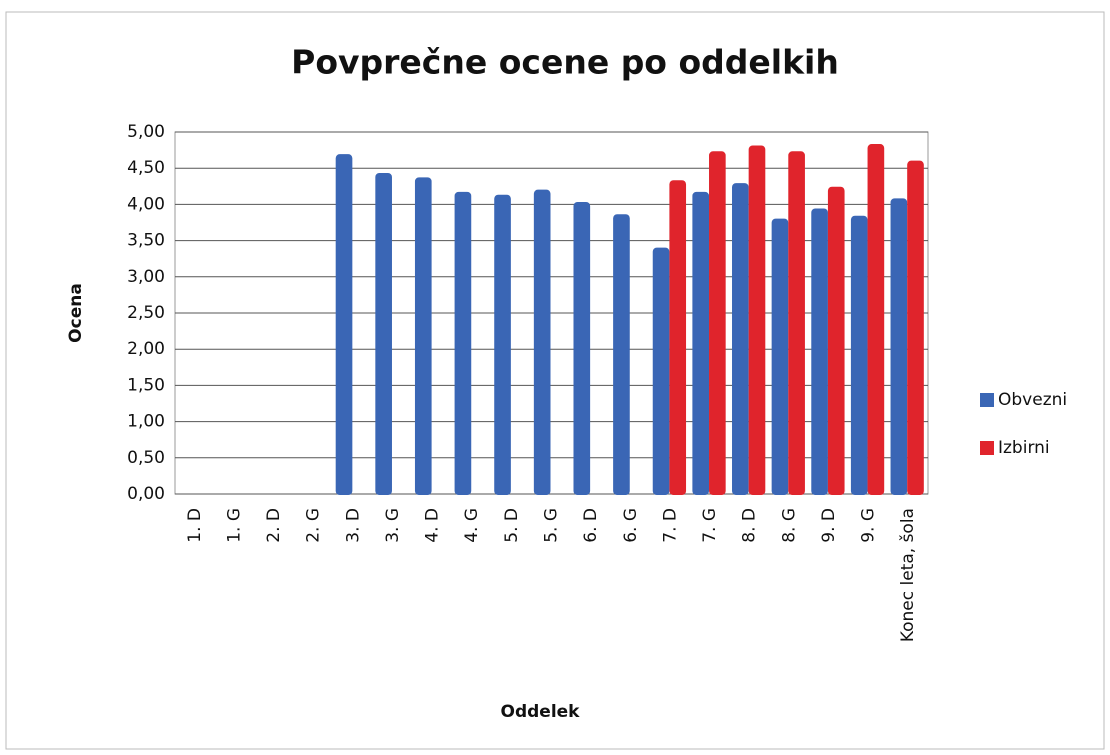 The height and width of the screenshot is (755, 1110). What do you see at coordinates (908, 575) in the screenshot?
I see `x-tick-label: Konec leta, šola` at bounding box center [908, 575].